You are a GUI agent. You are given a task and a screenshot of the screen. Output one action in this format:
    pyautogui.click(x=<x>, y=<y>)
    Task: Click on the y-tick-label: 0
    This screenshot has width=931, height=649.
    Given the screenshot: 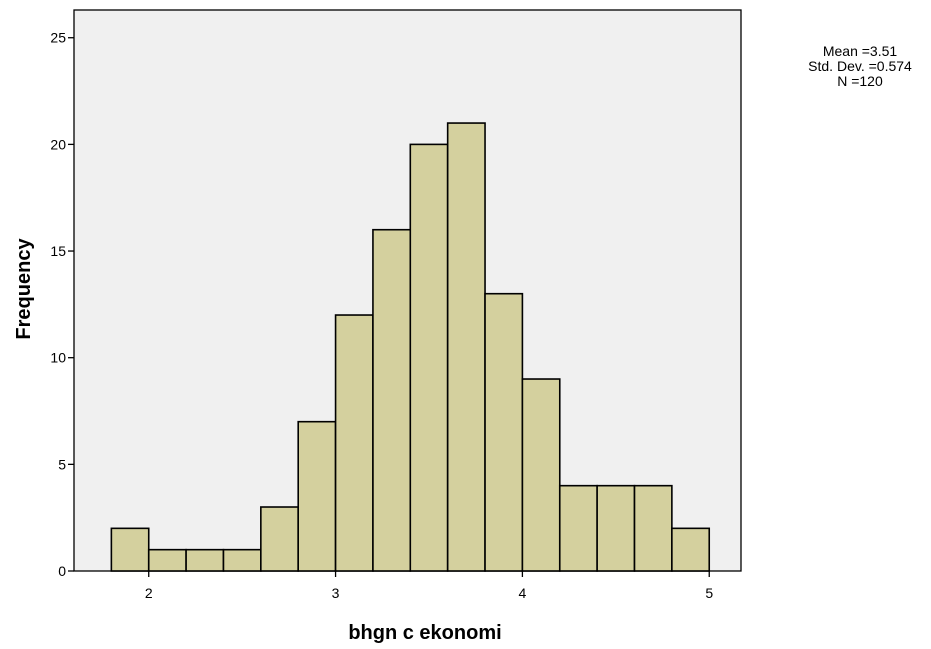 What is the action you would take?
    pyautogui.click(x=62, y=571)
    